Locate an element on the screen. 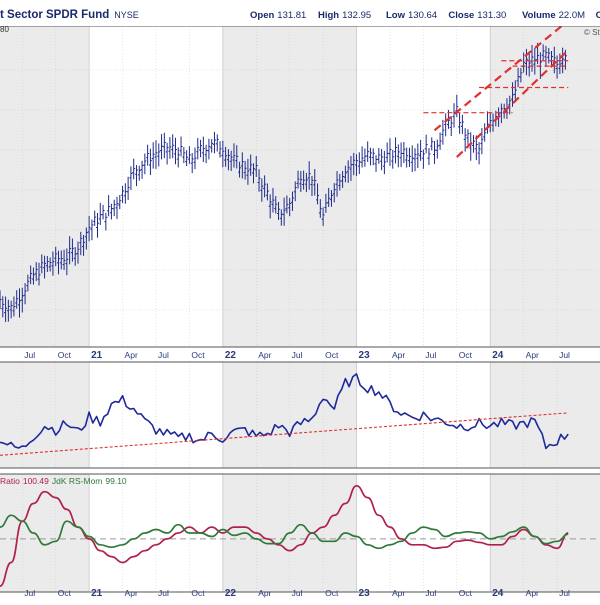 The image size is (600, 605). jdk-ratio-value: 100.49 is located at coordinates (36, 481).